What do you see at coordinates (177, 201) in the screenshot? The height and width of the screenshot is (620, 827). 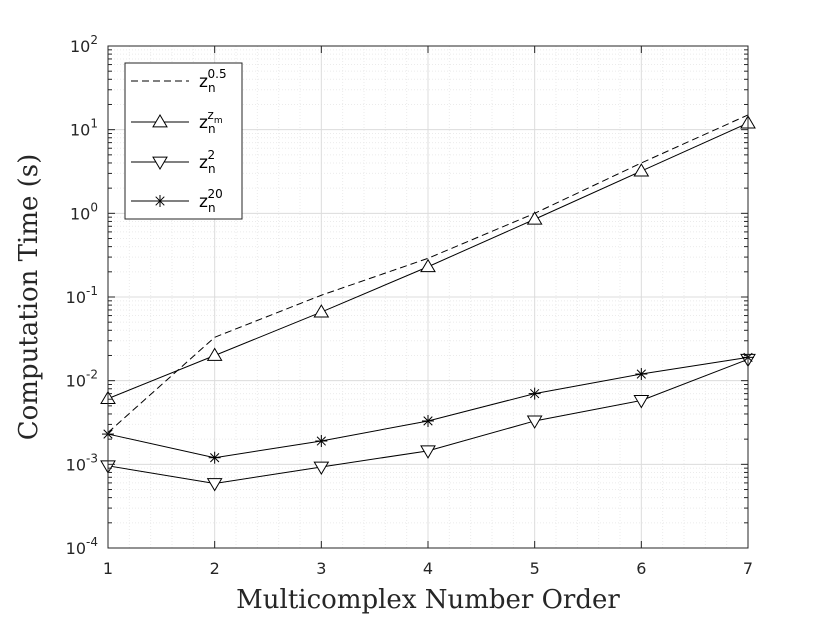 I see `legend-entry-s4: zn20` at bounding box center [177, 201].